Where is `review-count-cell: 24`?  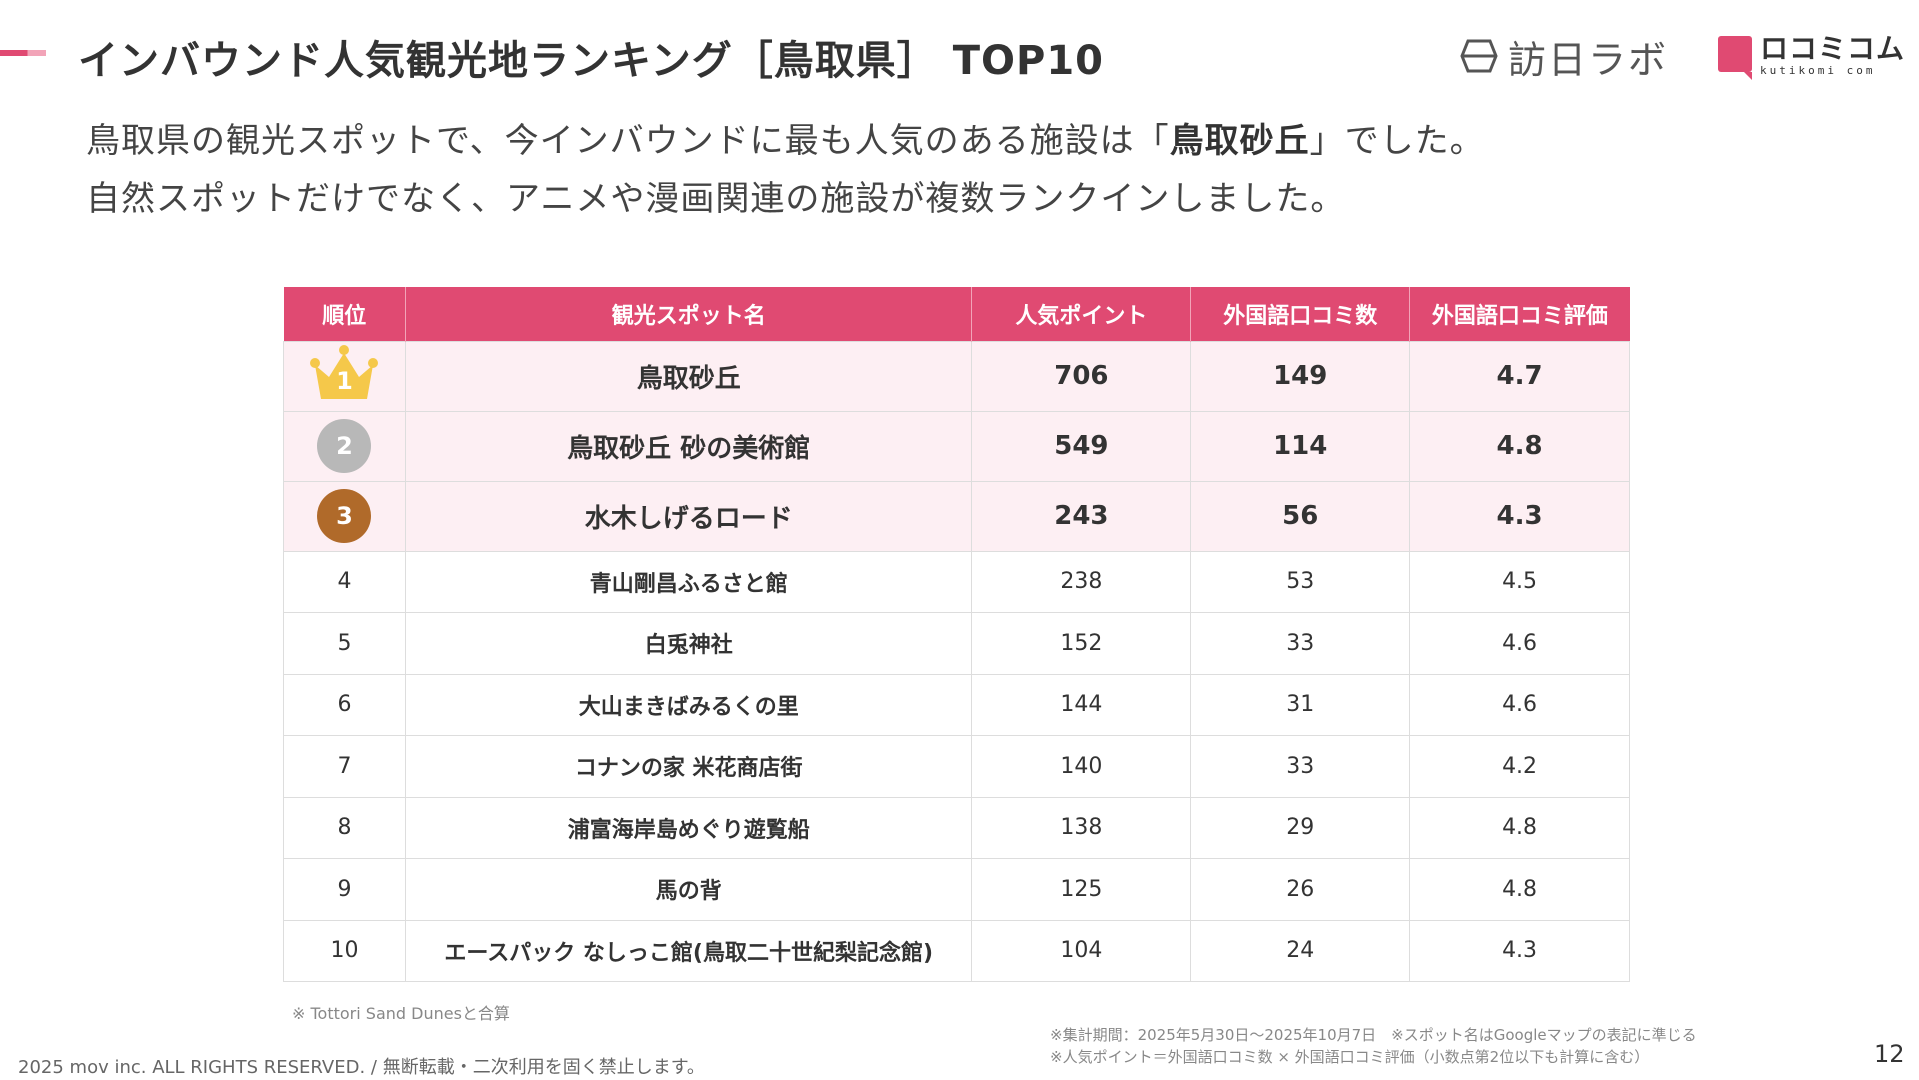
review-count-cell: 24 is located at coordinates (1300, 950).